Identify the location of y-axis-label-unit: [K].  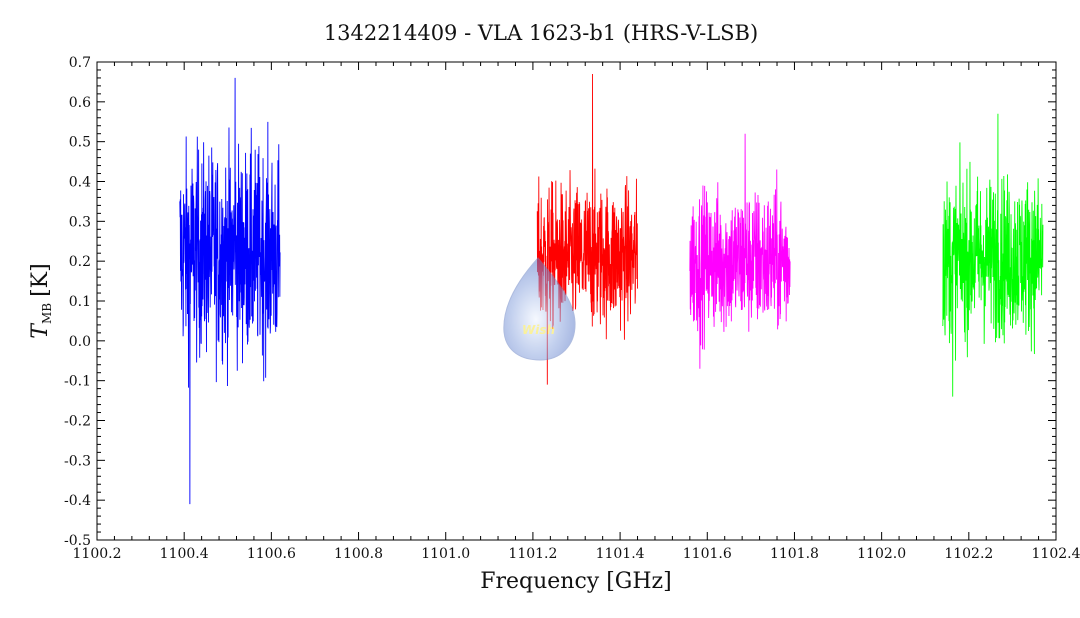
(40, 280).